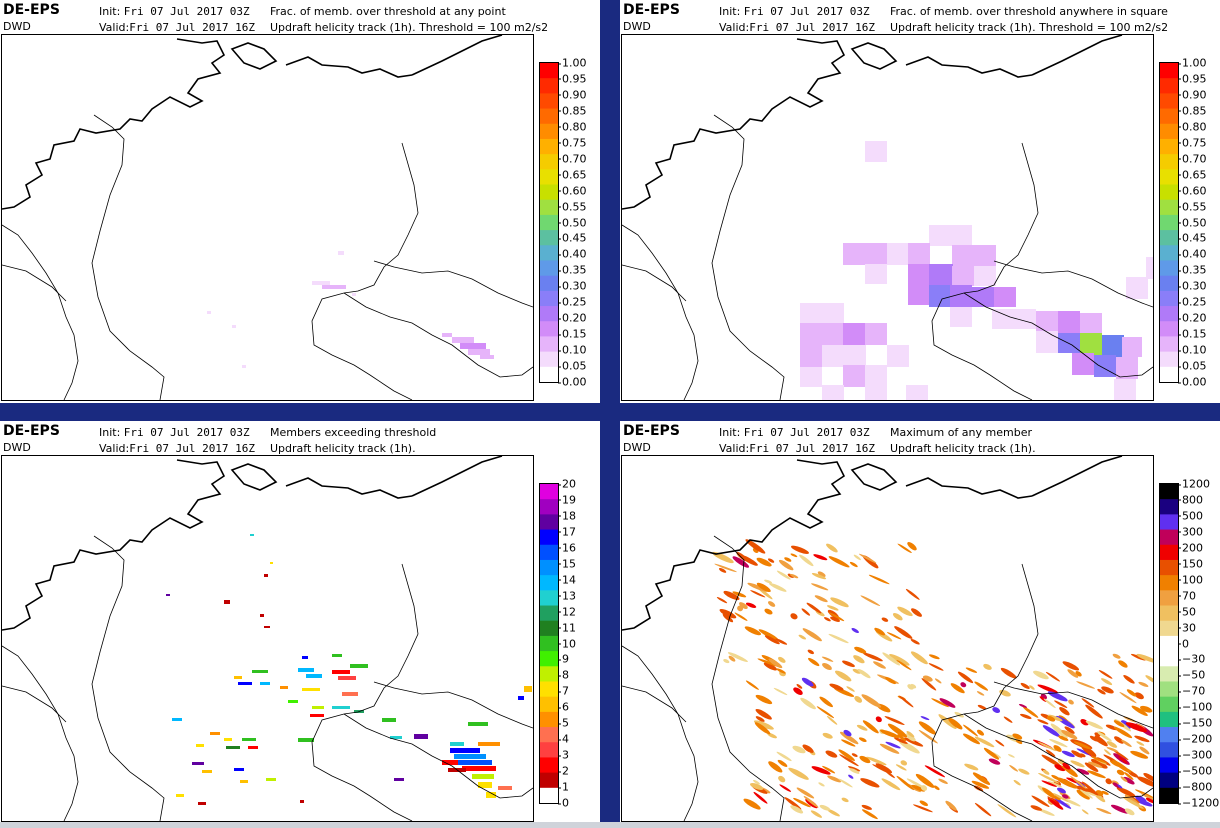 This screenshot has height=828, width=1220. Describe the element at coordinates (797, 448) in the screenshot. I see `valid-time: Valid:Fri 07 Jul 2017 16Z` at that location.